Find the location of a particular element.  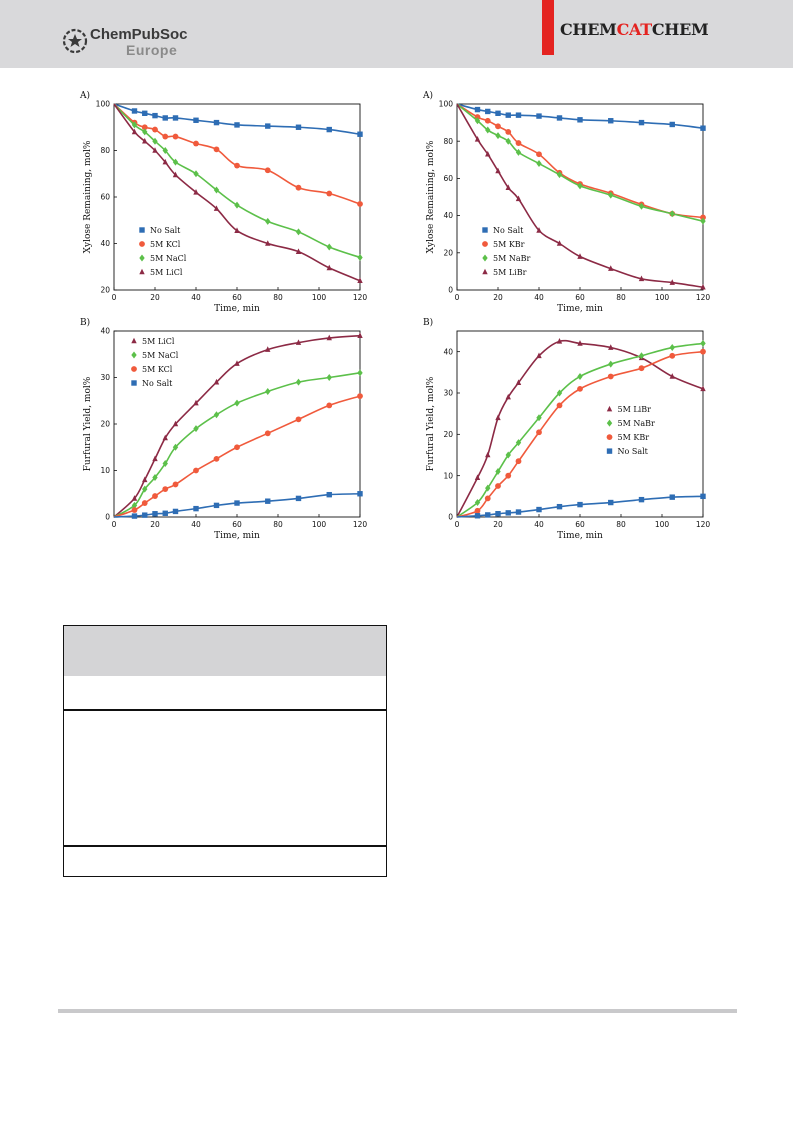

journal-title-part2: CAT is located at coordinates (634, 29).